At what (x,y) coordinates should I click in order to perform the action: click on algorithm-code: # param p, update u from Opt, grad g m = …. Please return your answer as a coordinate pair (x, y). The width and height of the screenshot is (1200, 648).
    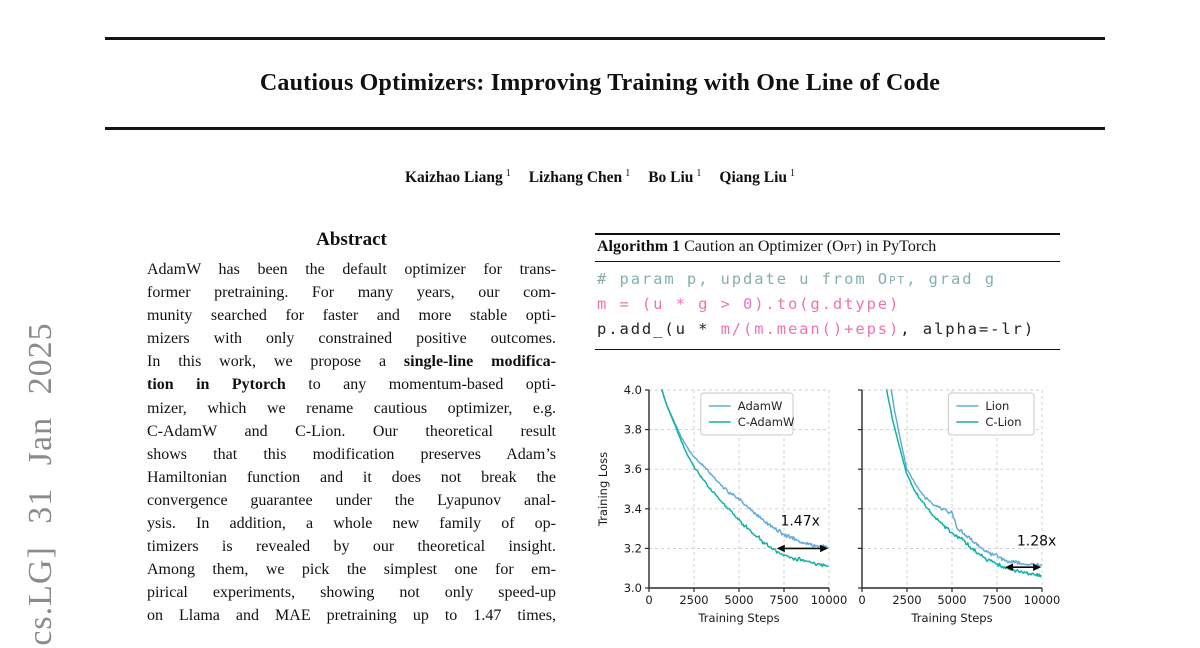
    Looking at the image, I should click on (827, 306).